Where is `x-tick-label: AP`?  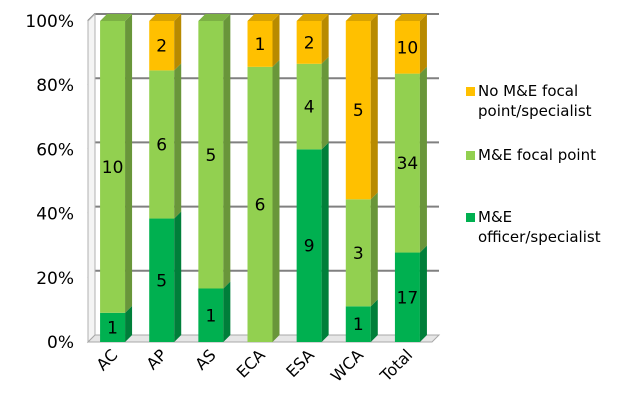 x-tick-label: AP is located at coordinates (157, 359).